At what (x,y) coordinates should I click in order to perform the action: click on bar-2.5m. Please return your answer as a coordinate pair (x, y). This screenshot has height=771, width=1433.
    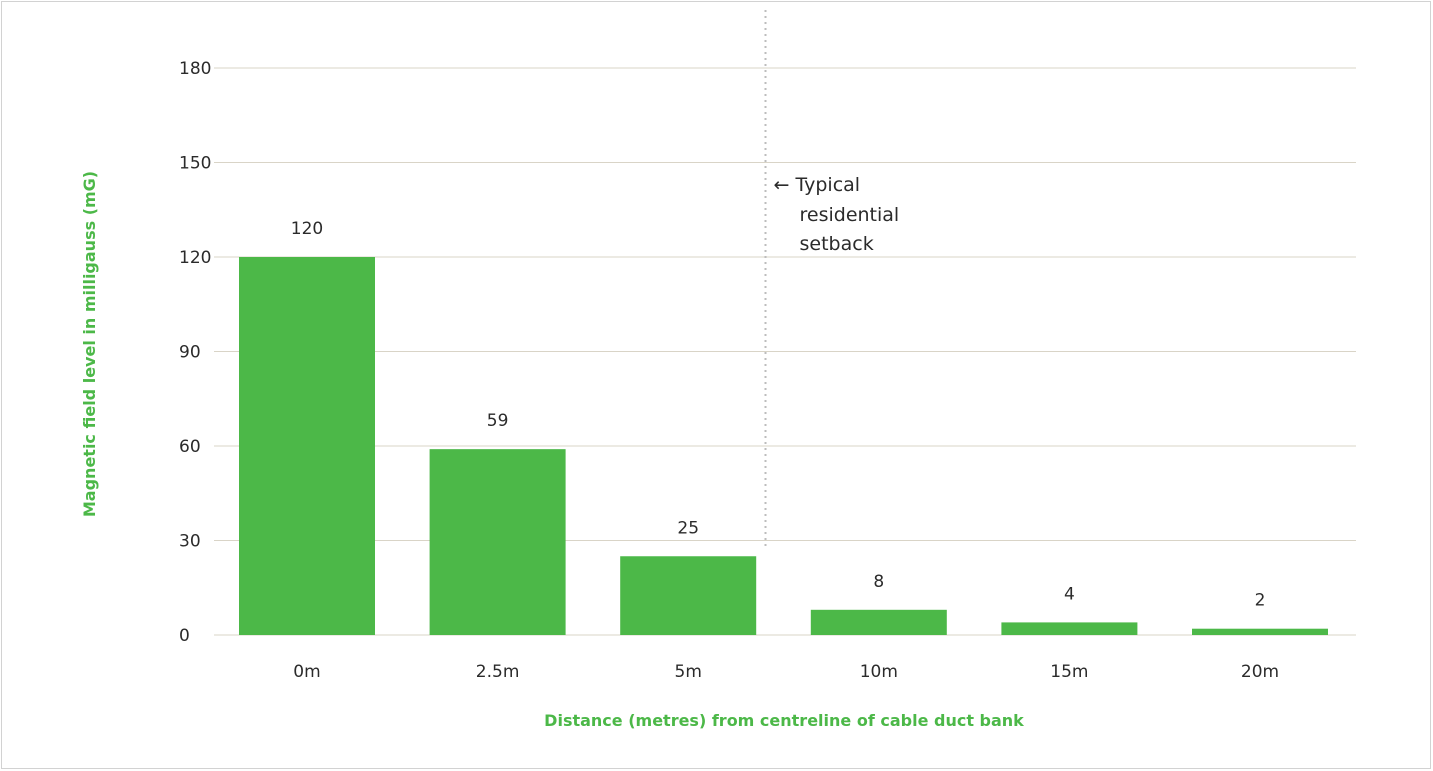
    Looking at the image, I should click on (497, 542).